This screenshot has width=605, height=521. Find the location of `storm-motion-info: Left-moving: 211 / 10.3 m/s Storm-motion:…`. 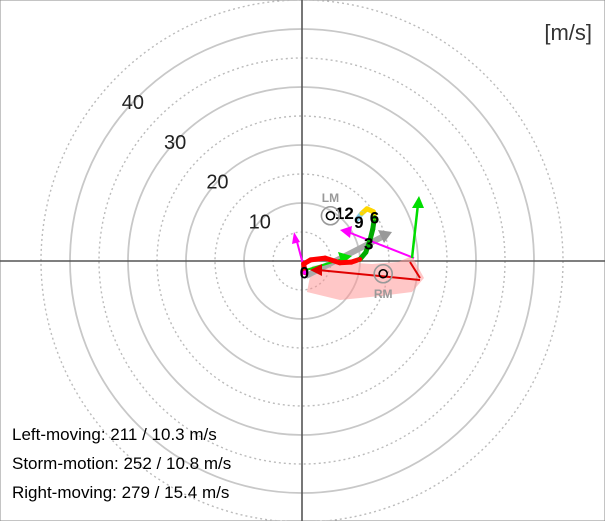

storm-motion-info: Left-moving: 211 / 10.3 m/s Storm-motion:… is located at coordinates (121, 463).